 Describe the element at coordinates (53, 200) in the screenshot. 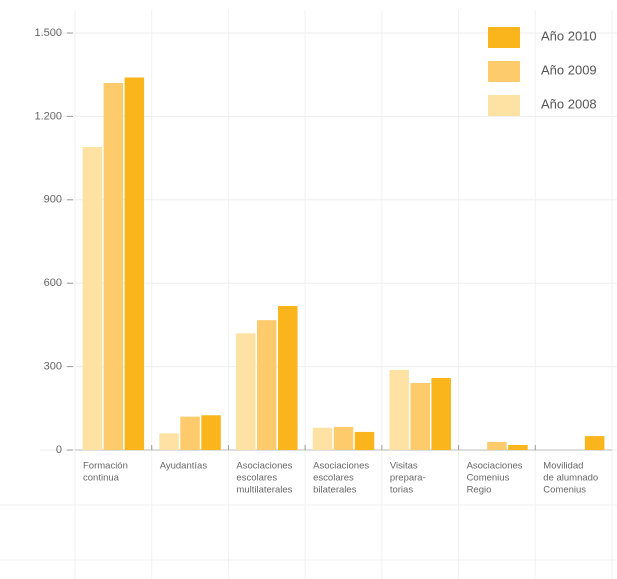

I see `y-tick-label: 900` at that location.